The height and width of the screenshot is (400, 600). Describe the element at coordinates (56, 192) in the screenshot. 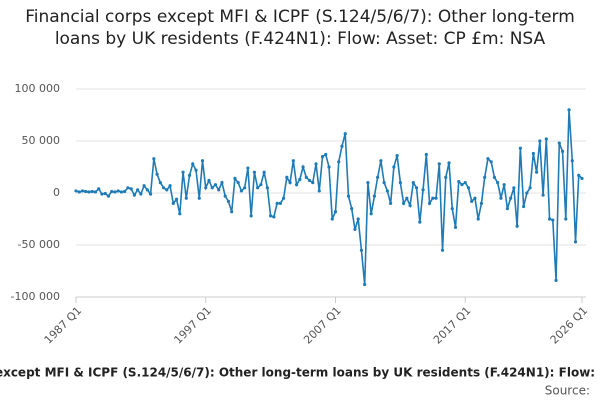

I see `y-tick-label: 0` at that location.